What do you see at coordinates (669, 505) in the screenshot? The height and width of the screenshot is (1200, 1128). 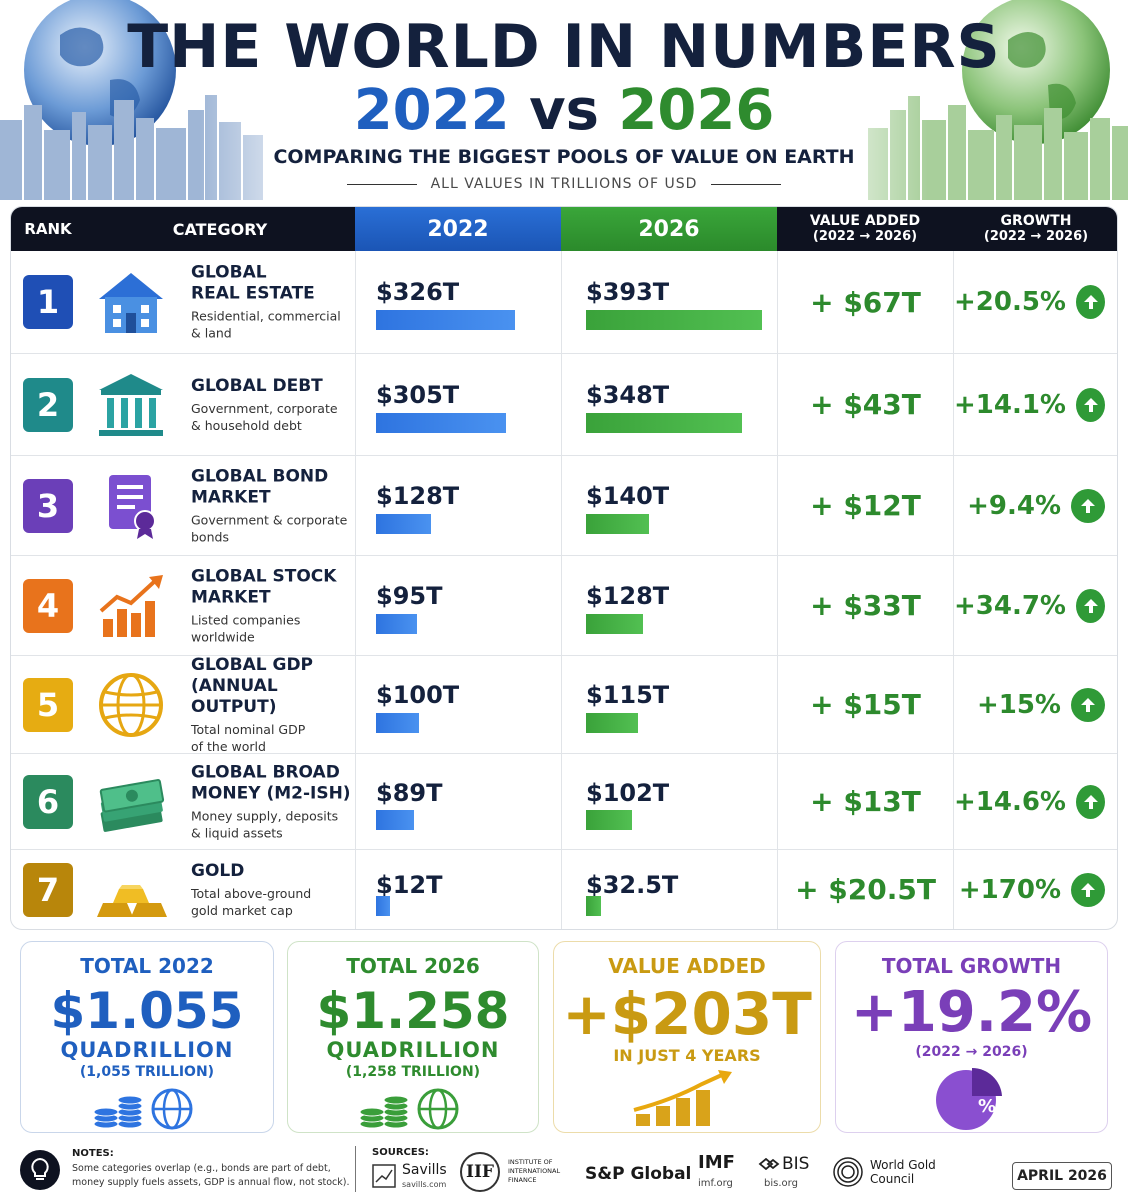 I see `value-2026-cell: $140T` at bounding box center [669, 505].